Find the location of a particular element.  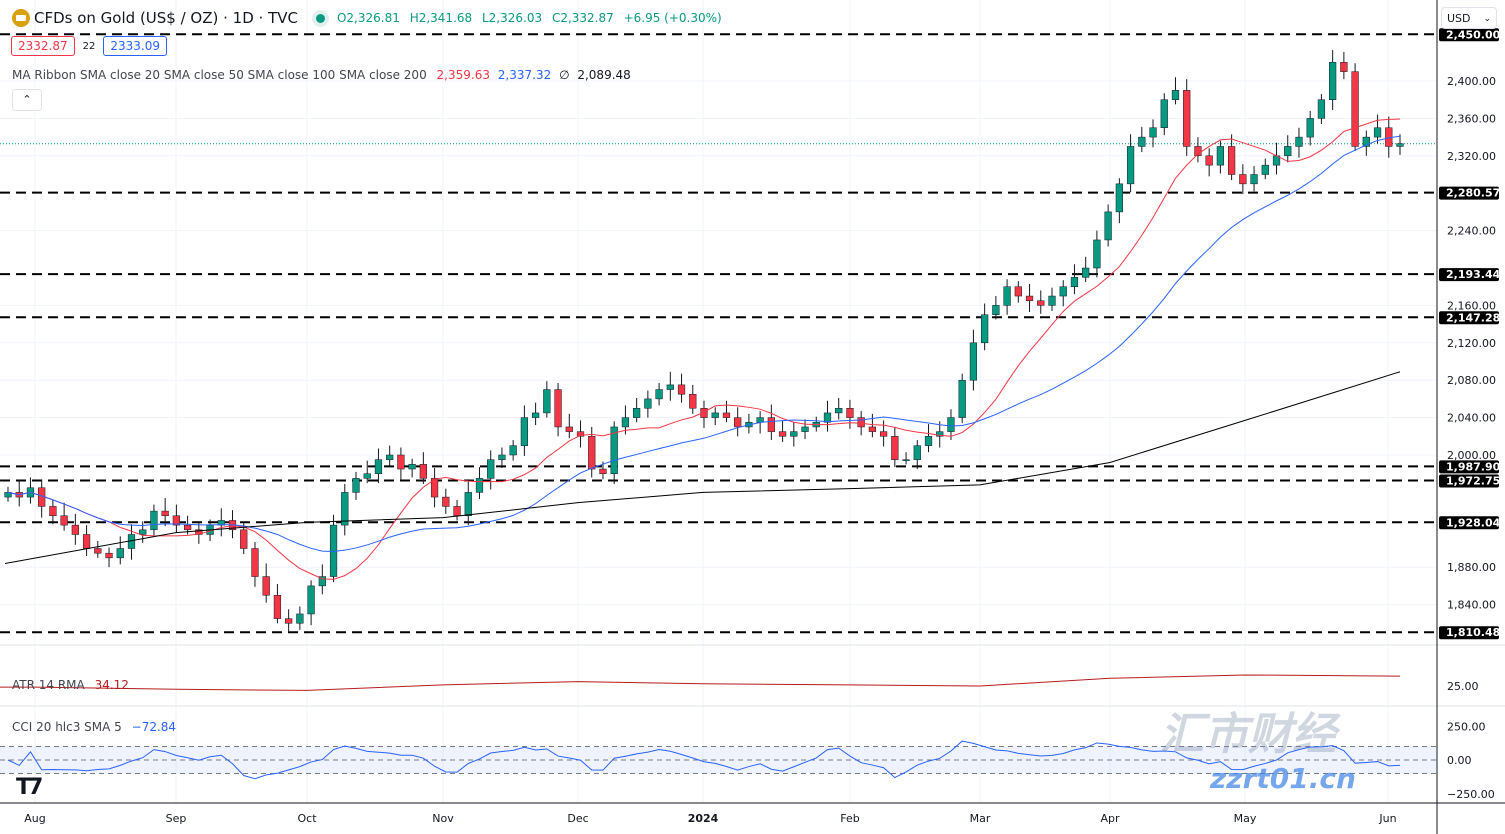

sma200-value: 2,089.48 is located at coordinates (604, 75).